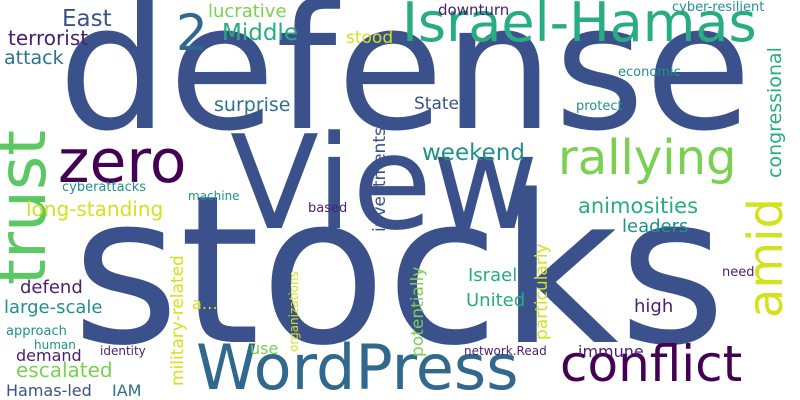 The height and width of the screenshot is (400, 800). Describe the element at coordinates (649, 72) in the screenshot. I see `word-economic: economic` at that location.